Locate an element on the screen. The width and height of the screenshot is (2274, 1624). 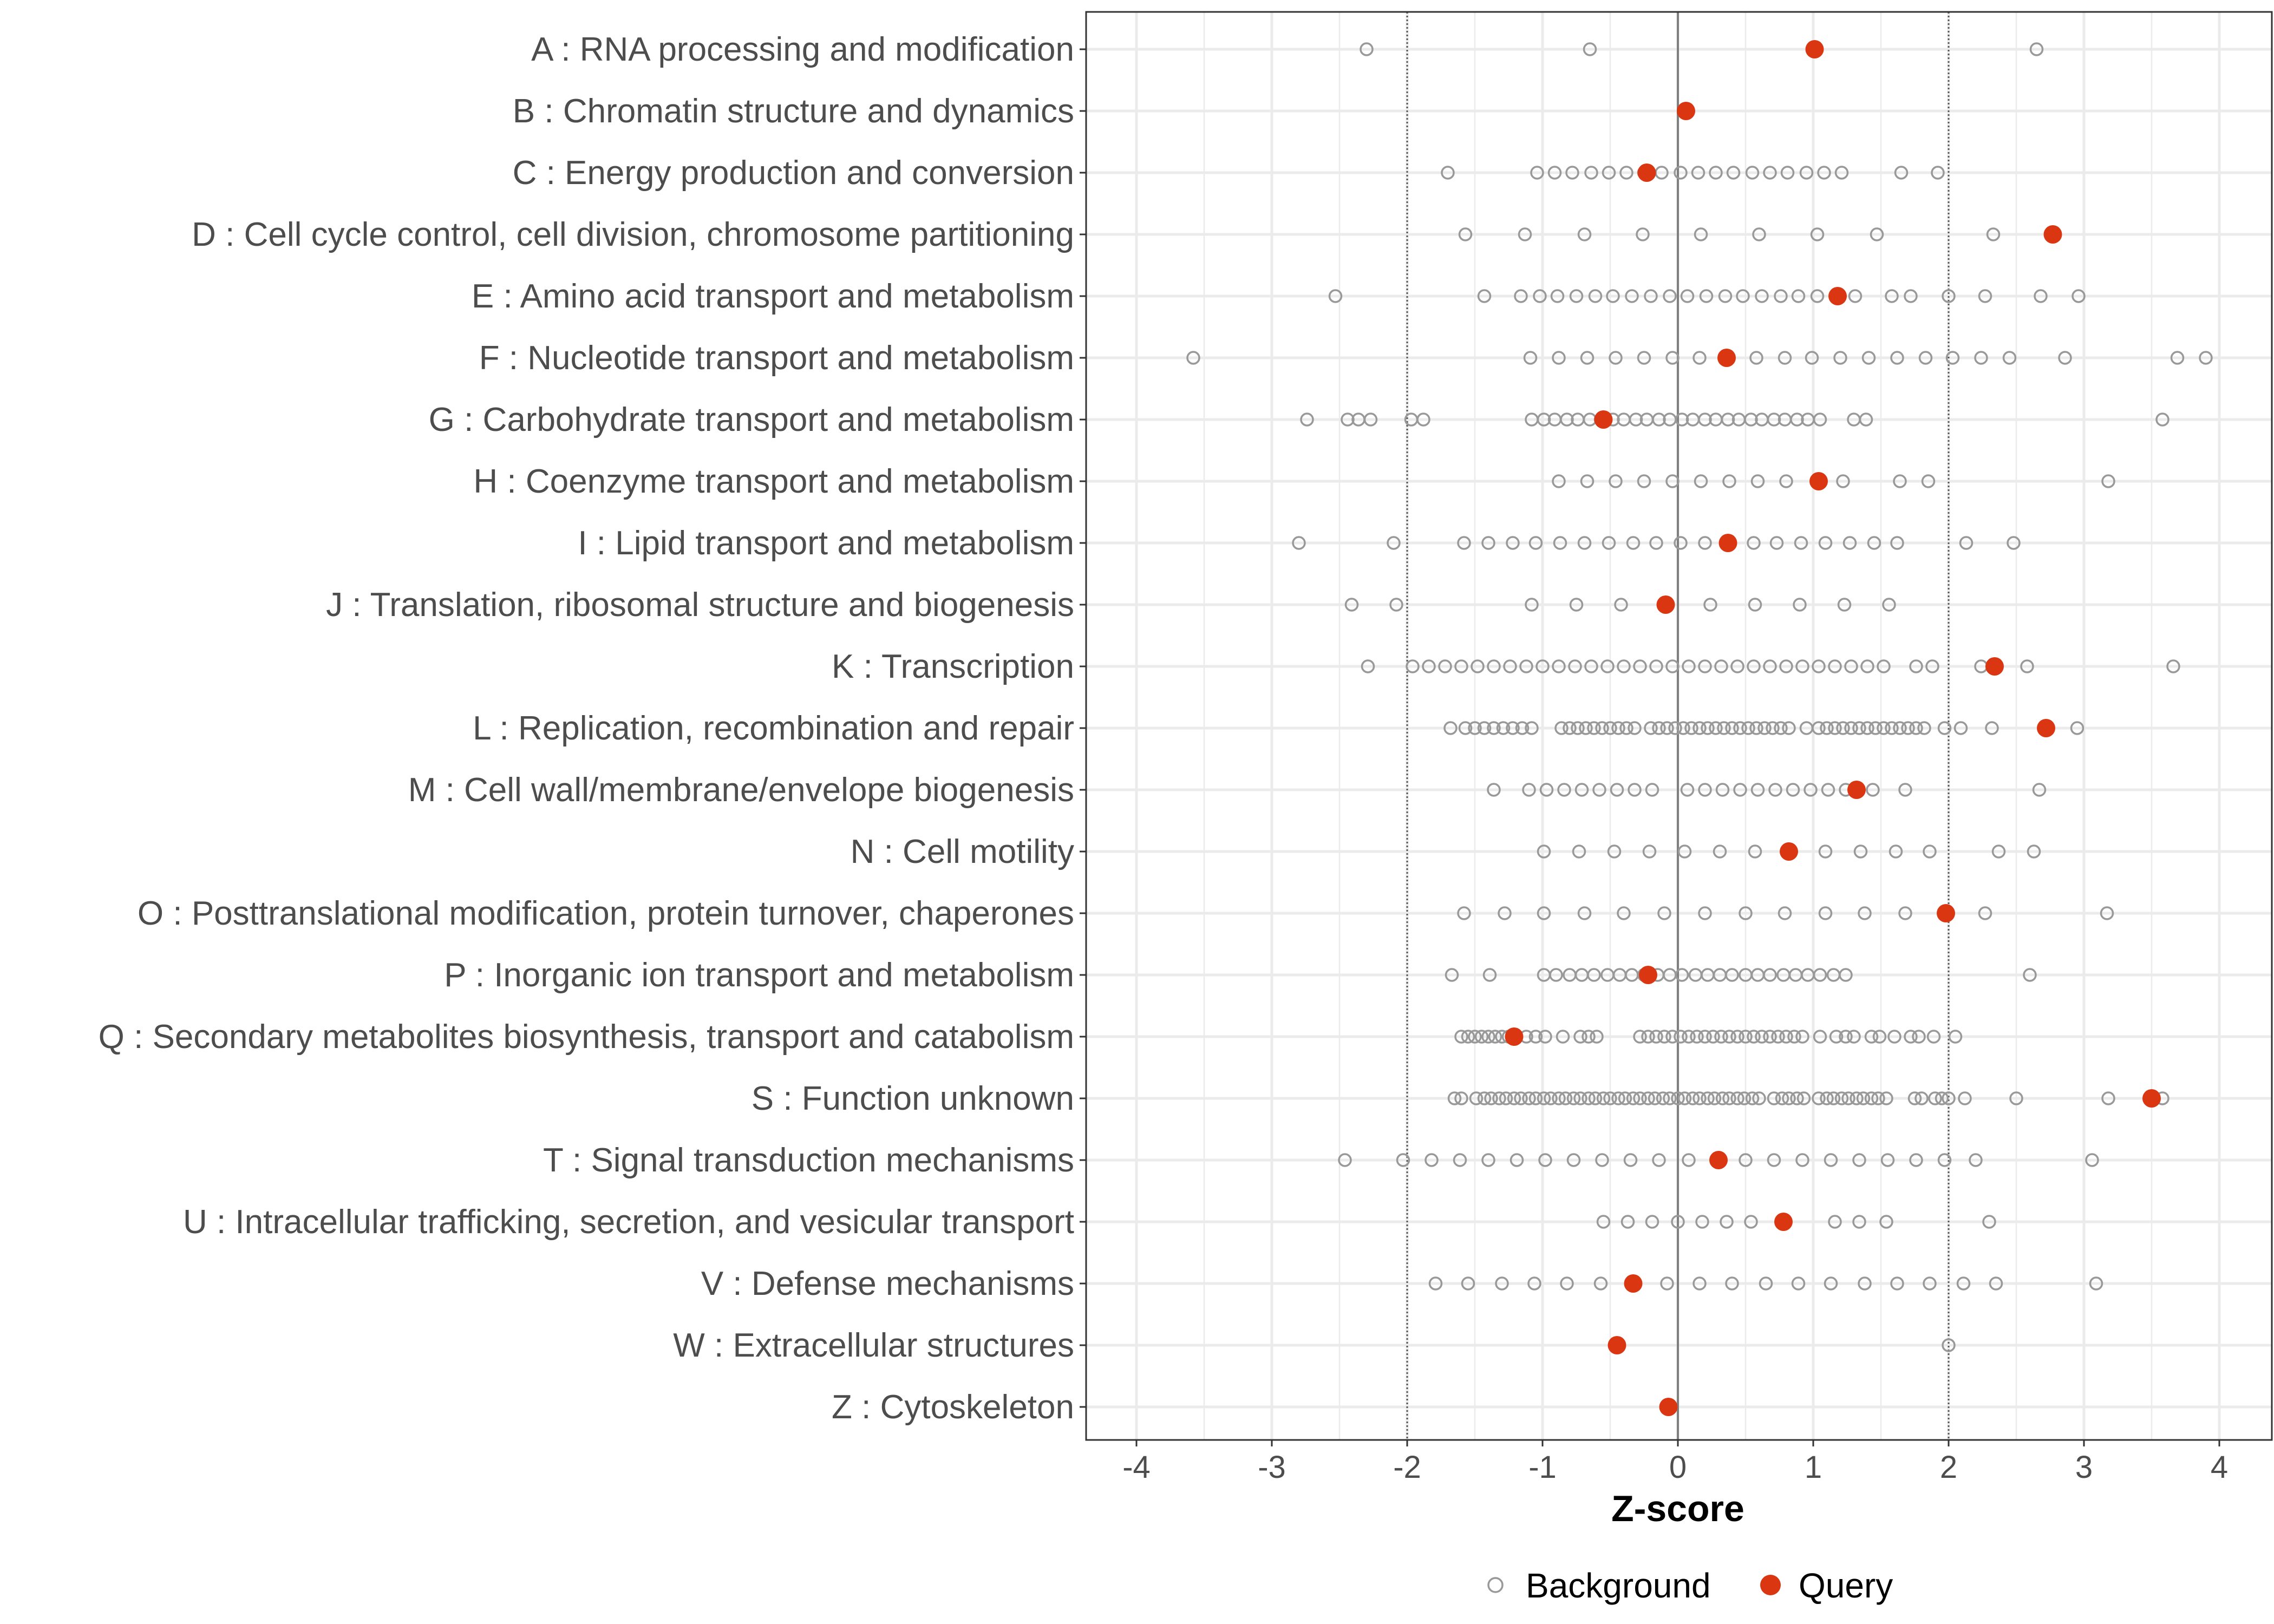
legend-background-marker is located at coordinates (1496, 1585).